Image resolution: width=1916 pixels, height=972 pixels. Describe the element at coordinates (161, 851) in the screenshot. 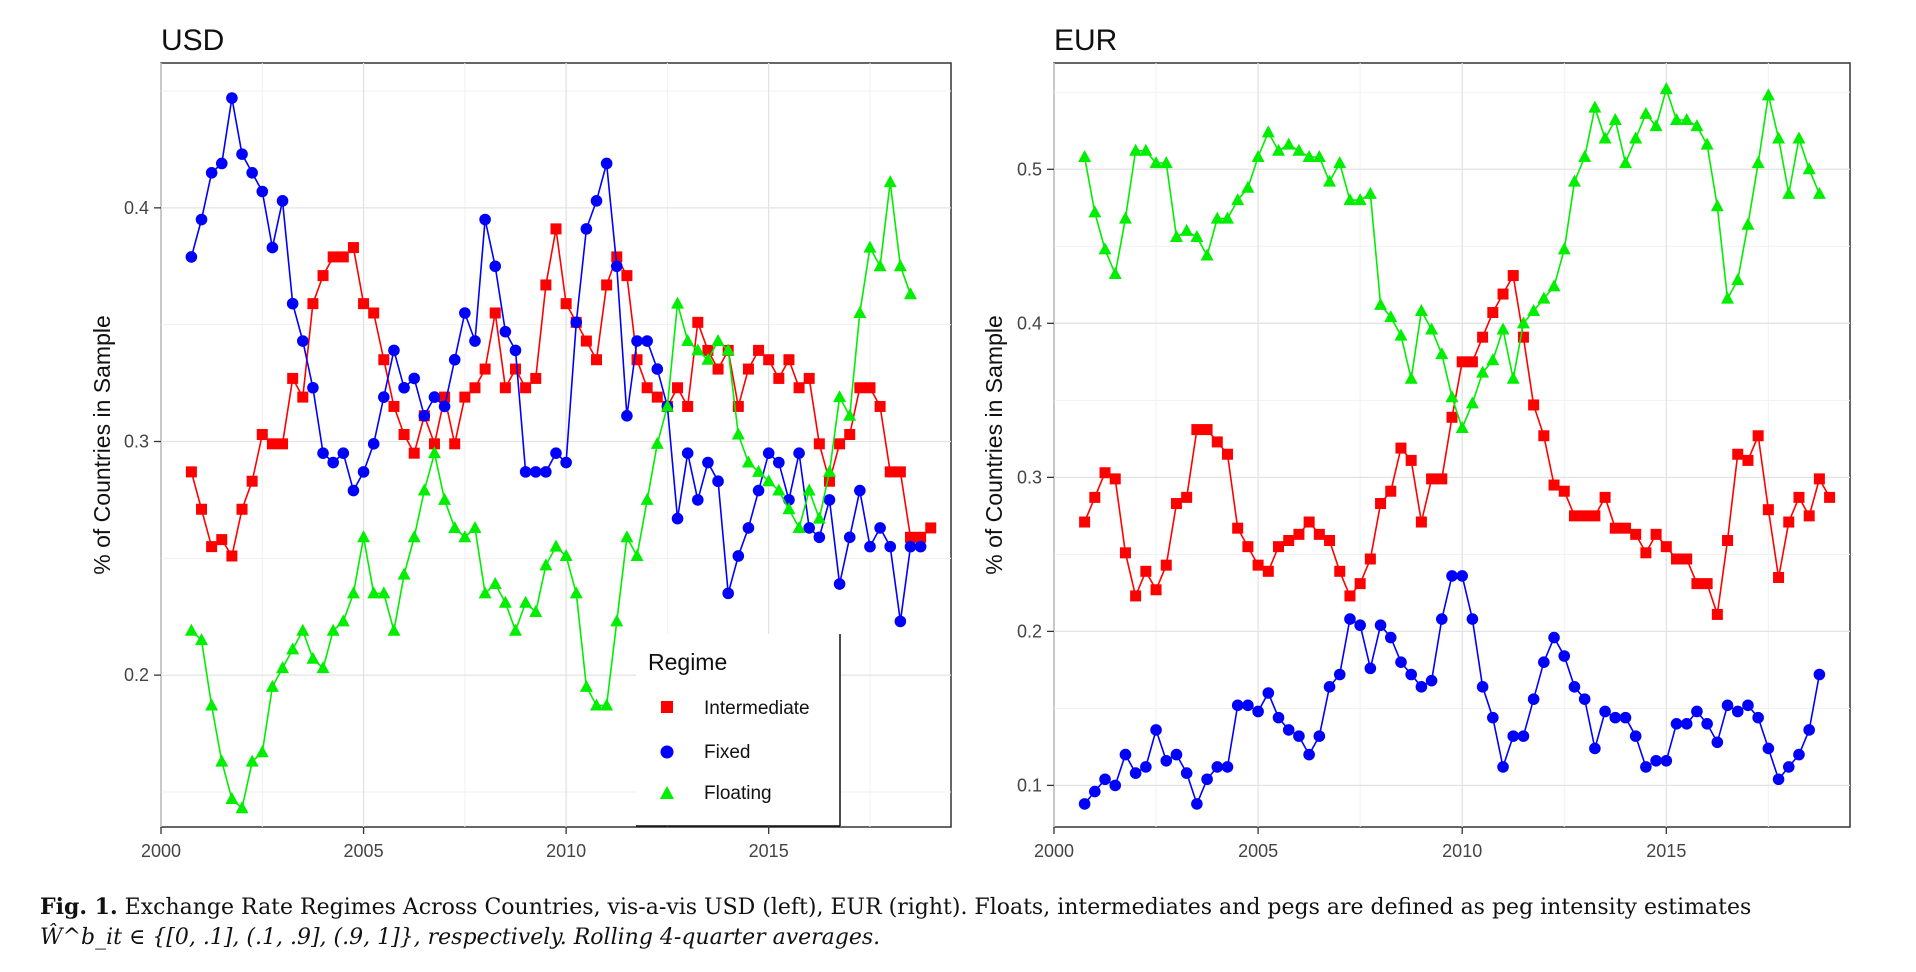

I see `x-tick-label: 2000` at that location.